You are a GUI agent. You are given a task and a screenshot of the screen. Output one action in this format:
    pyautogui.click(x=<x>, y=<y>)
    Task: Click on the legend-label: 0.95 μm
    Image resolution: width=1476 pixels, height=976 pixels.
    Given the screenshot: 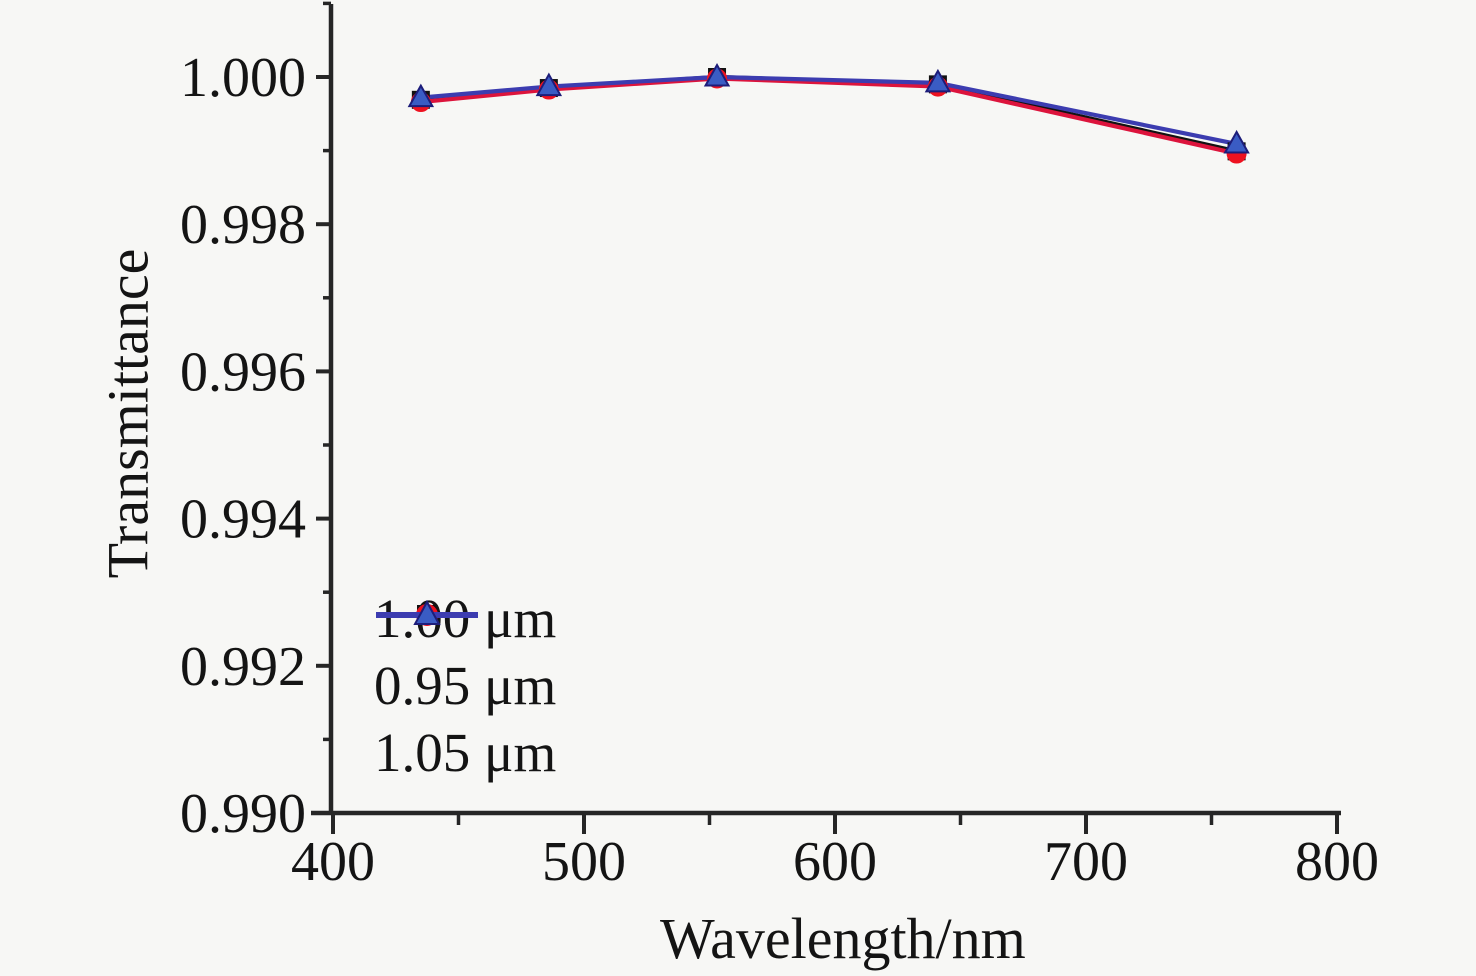 What is the action you would take?
    pyautogui.click(x=465, y=685)
    